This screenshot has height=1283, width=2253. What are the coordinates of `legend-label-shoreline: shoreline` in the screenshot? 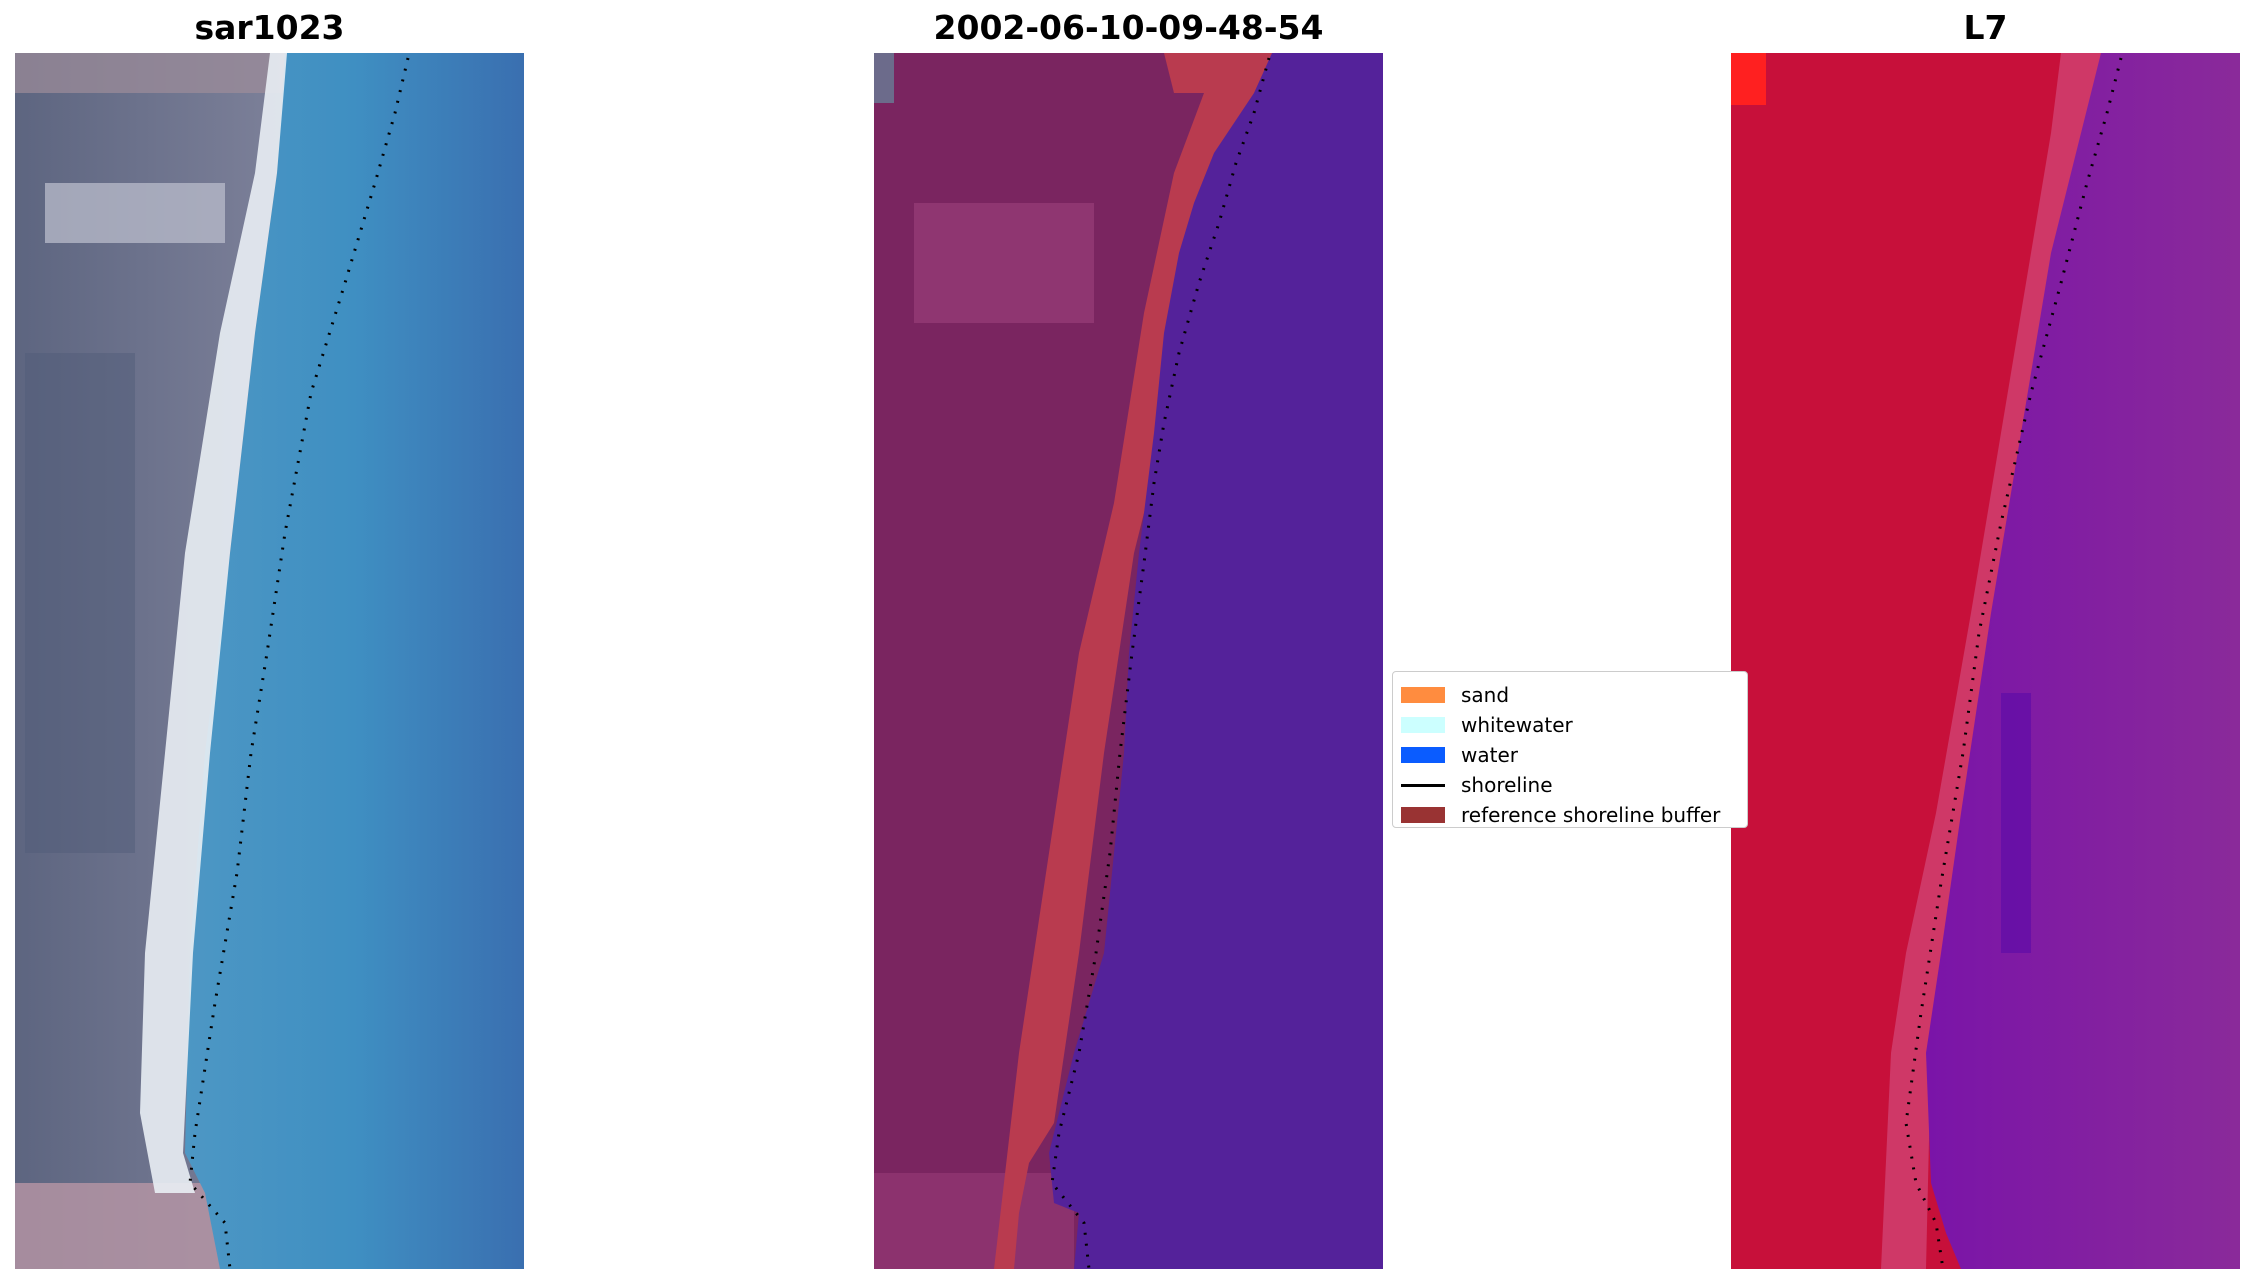 It's located at (1507, 785).